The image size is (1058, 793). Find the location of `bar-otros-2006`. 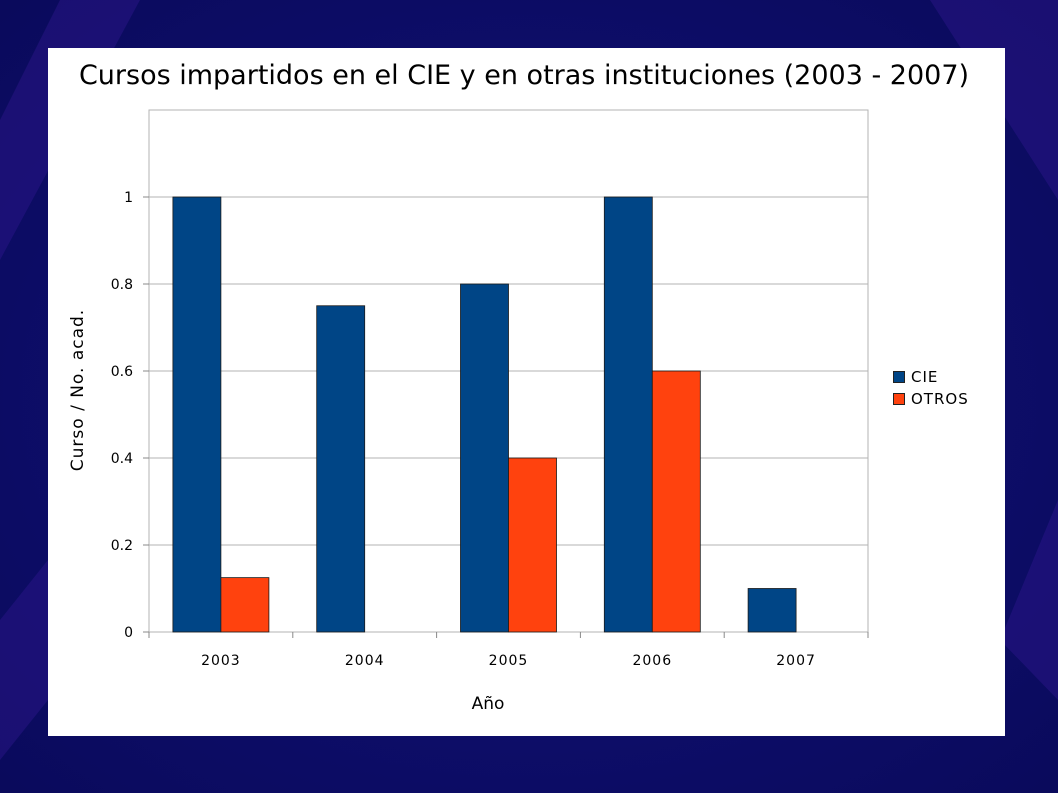

bar-otros-2006 is located at coordinates (676, 501).